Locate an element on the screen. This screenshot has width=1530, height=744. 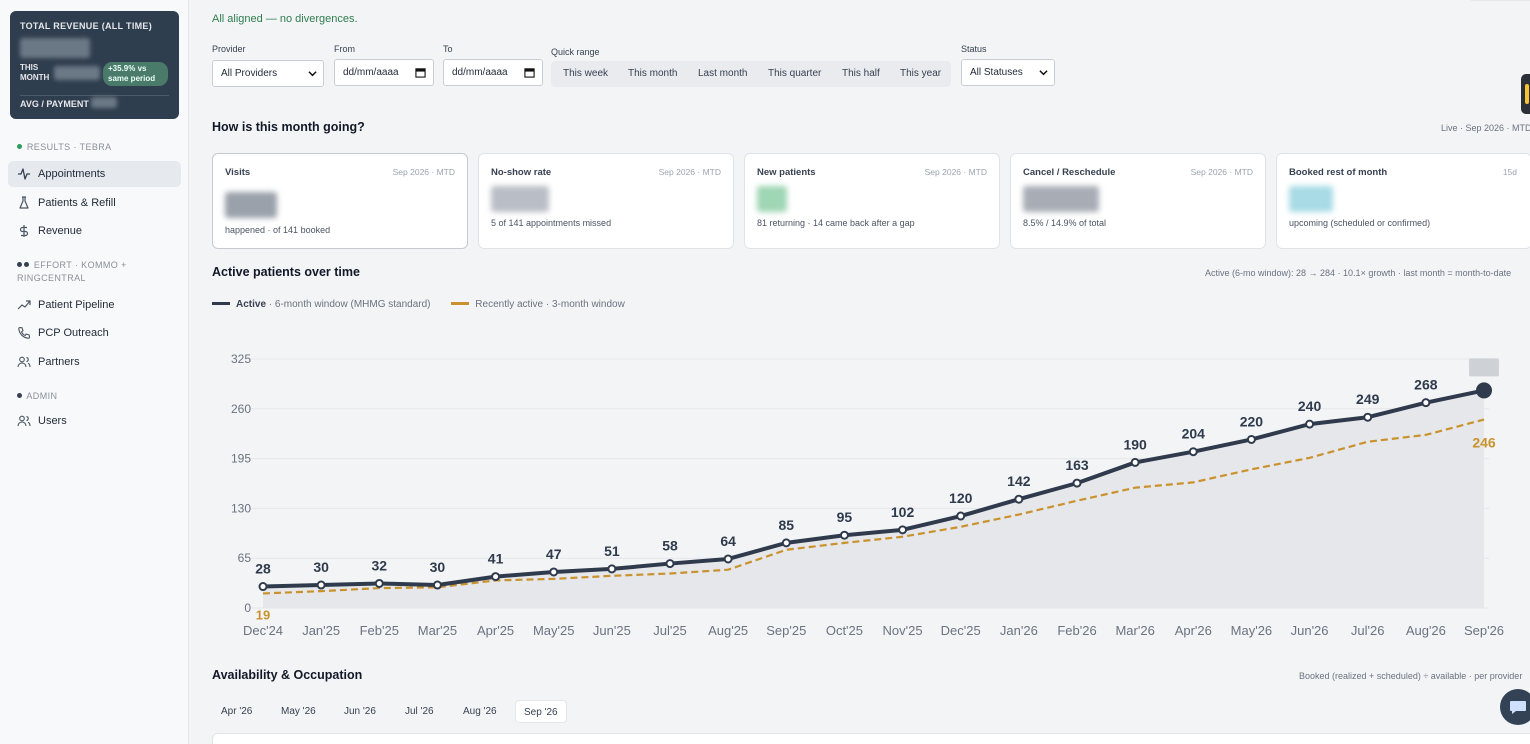
legend-recent: Recently active · 3-month window is located at coordinates (538, 304).